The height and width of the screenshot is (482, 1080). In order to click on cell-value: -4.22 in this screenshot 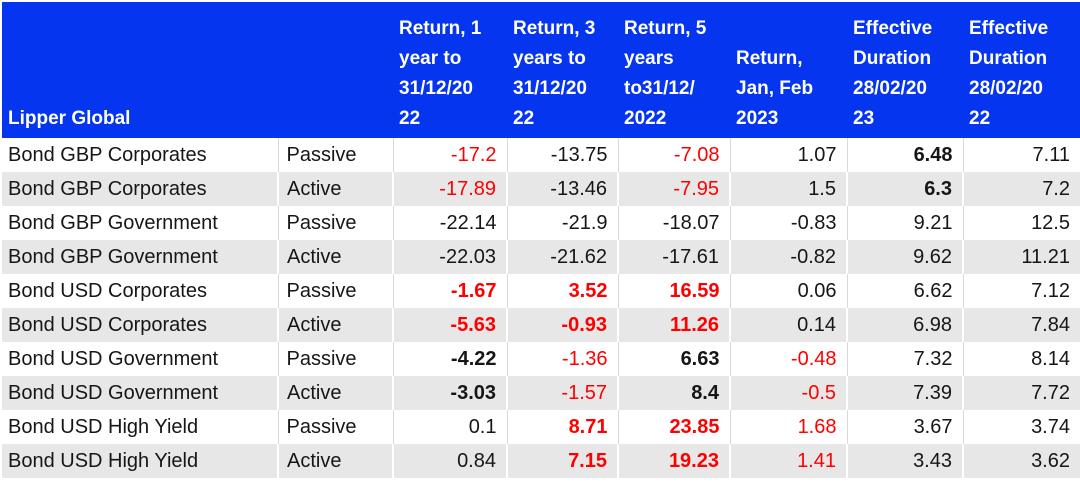, I will do `click(450, 359)`.